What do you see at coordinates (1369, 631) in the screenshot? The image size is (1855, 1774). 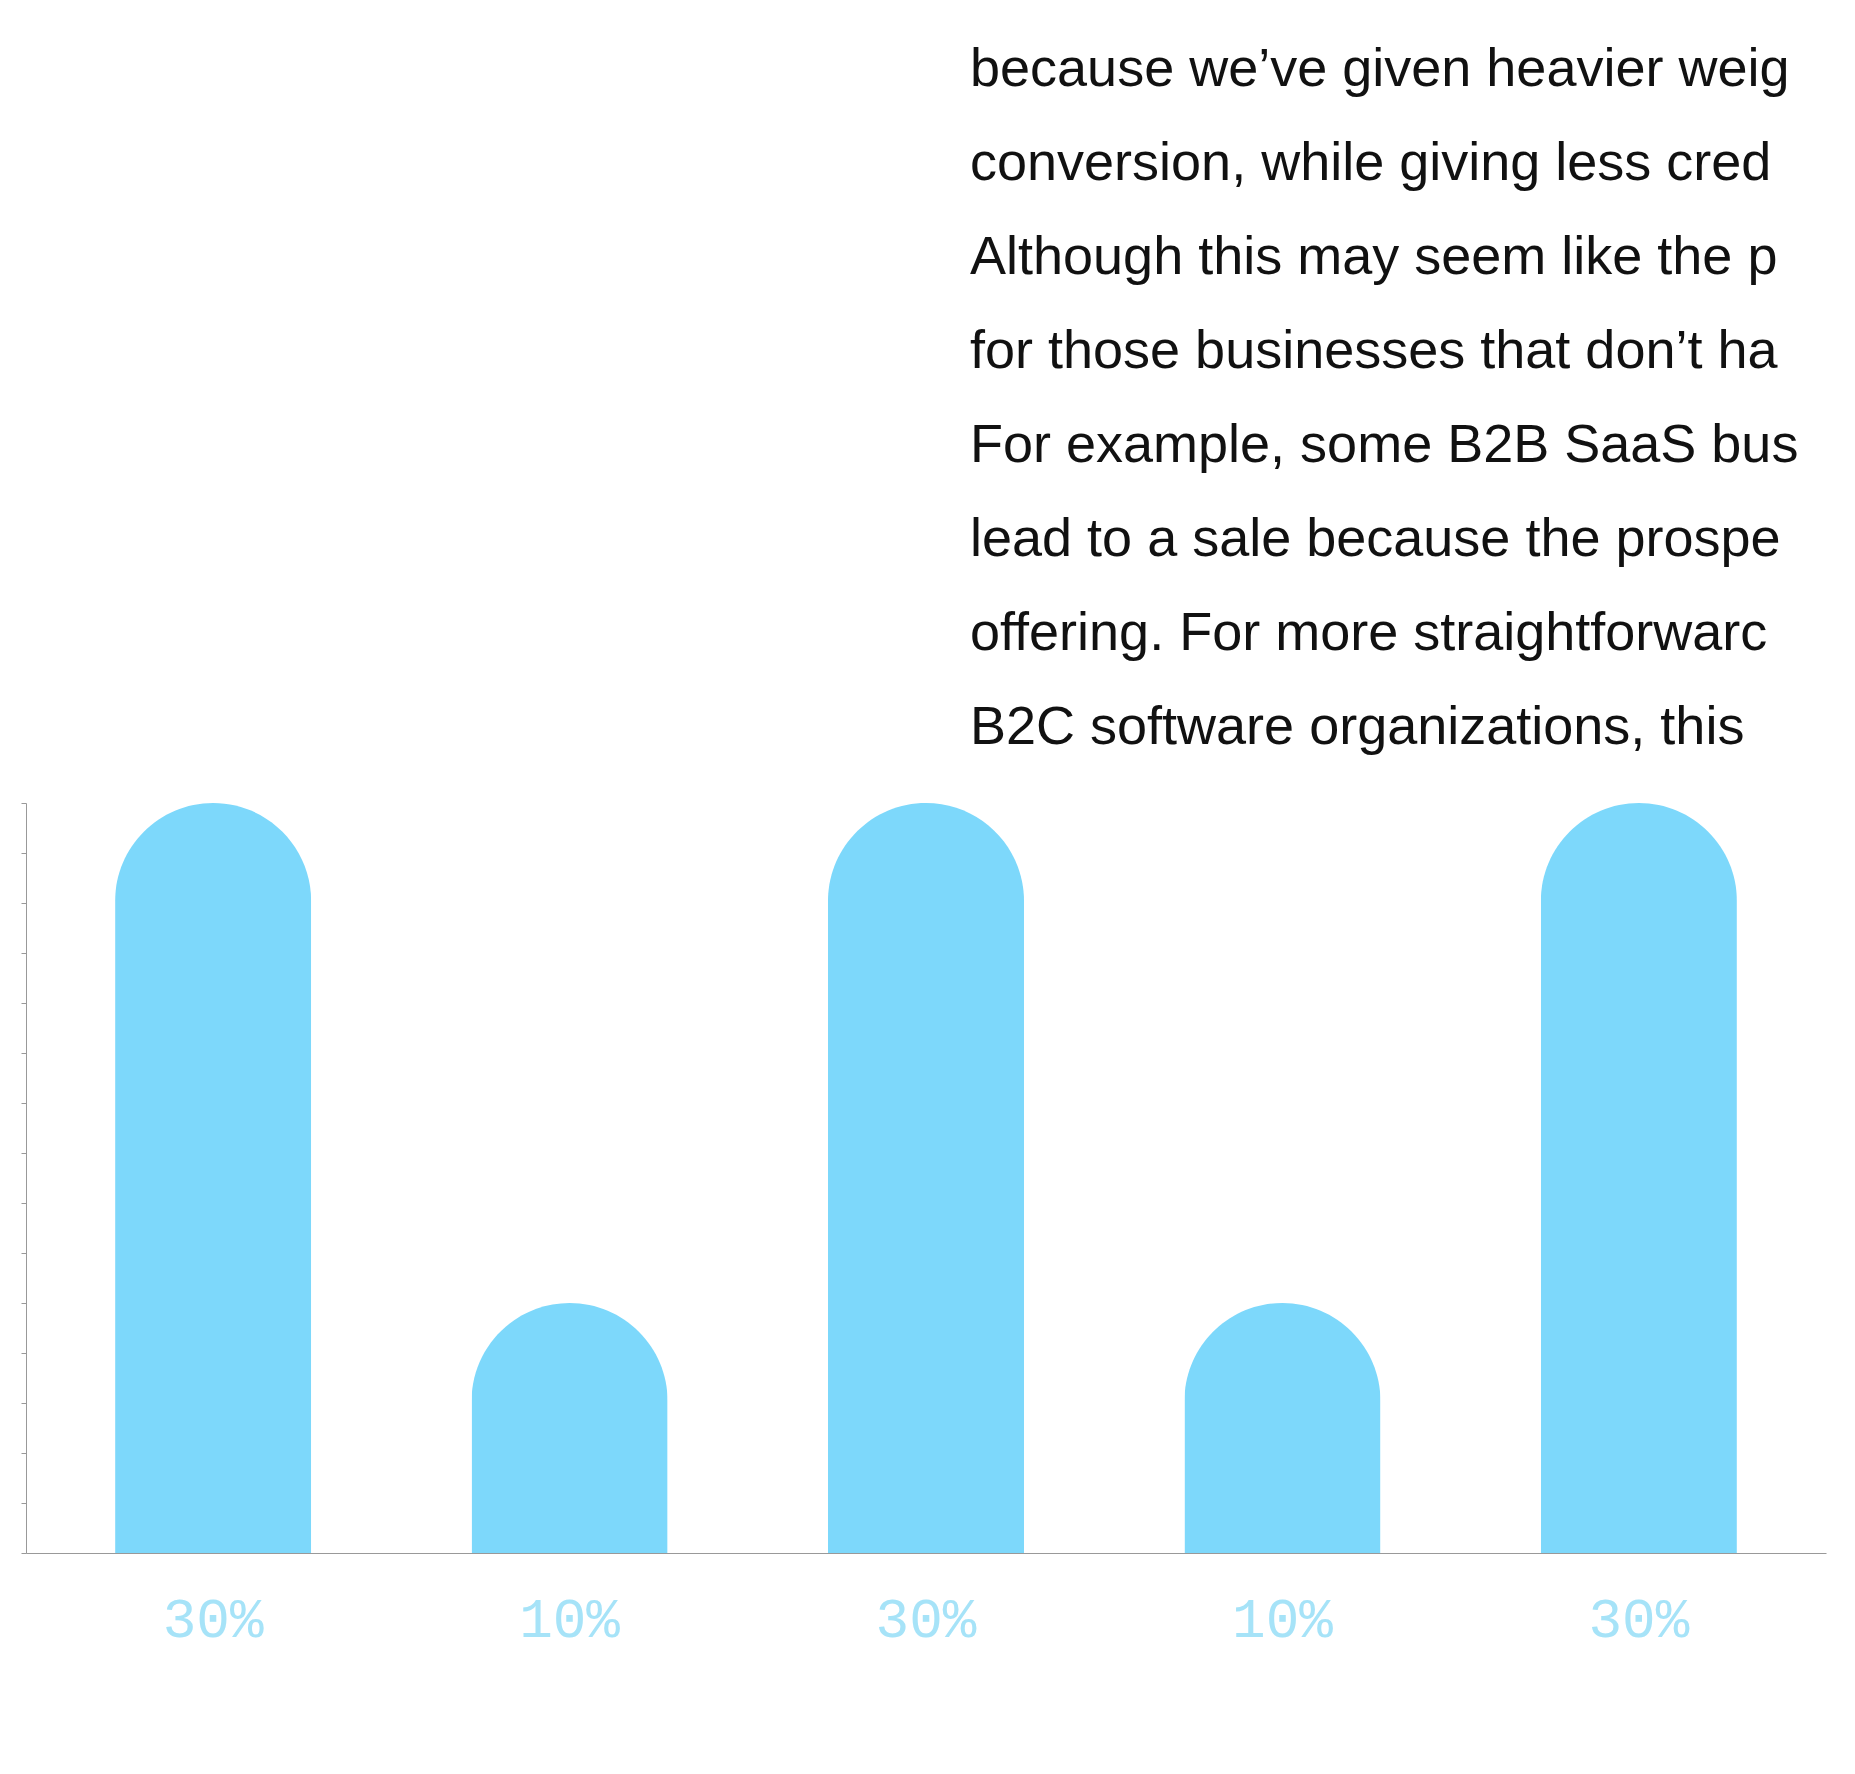 I see `text: offering. For more straightforwarc` at bounding box center [1369, 631].